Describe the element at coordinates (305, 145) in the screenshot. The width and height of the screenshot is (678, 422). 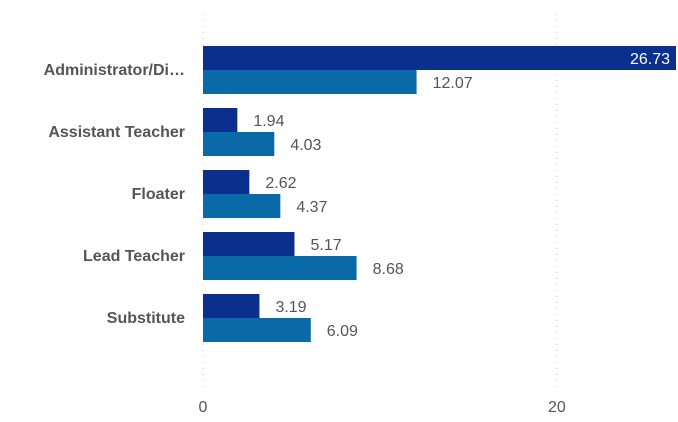
I see `data-label: 4.03` at that location.